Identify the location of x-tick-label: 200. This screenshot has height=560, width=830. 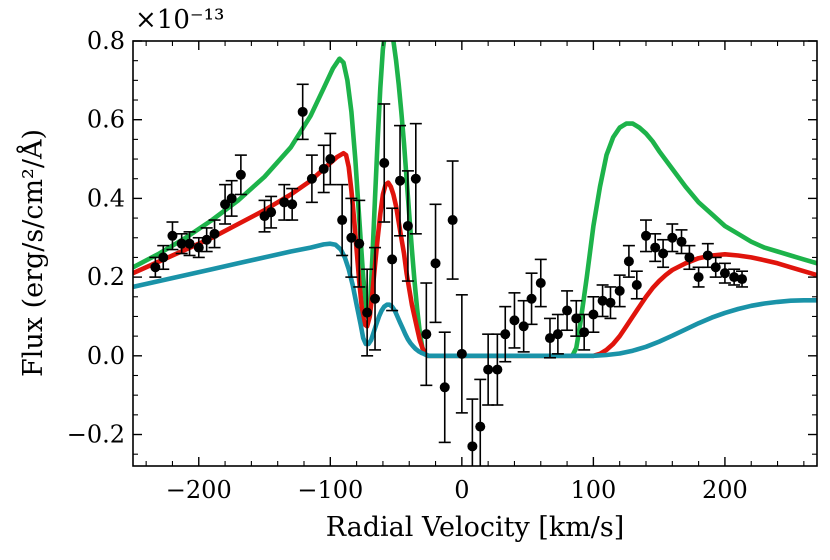
(725, 490).